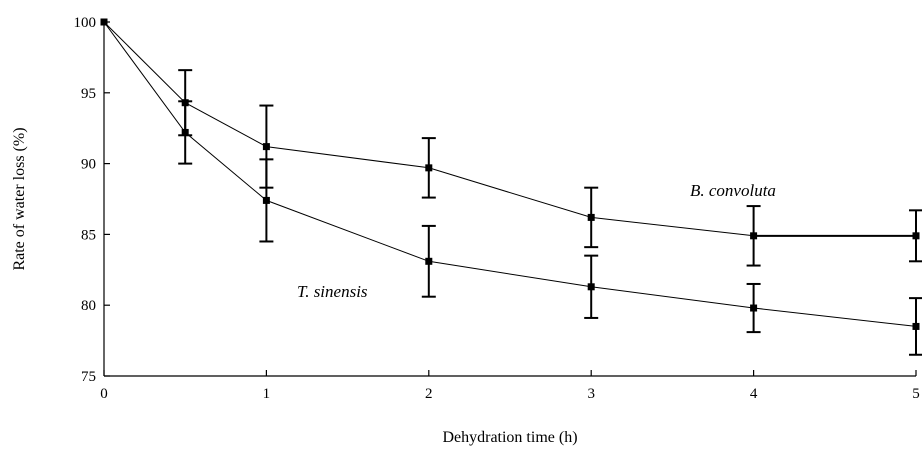 Image resolution: width=922 pixels, height=451 pixels. Describe the element at coordinates (429, 394) in the screenshot. I see `x-tick-label: 2` at that location.